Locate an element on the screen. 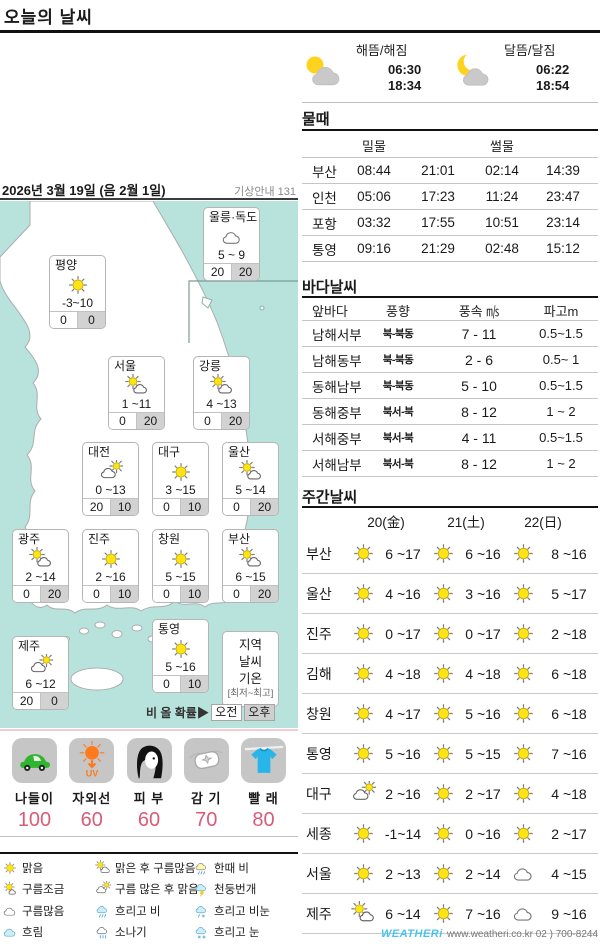 This screenshot has width=600, height=944. rain-probability-key: 비 올 확률▶ 오전 오후 is located at coordinates (210, 712).